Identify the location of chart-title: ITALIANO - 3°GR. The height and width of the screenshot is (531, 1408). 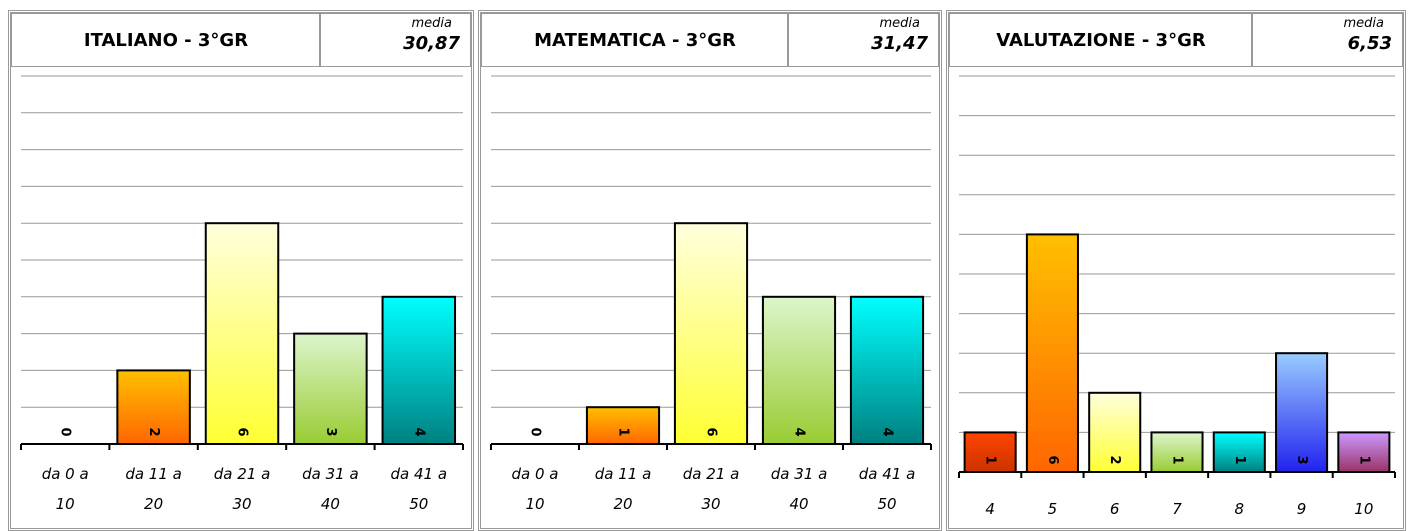
(166, 40).